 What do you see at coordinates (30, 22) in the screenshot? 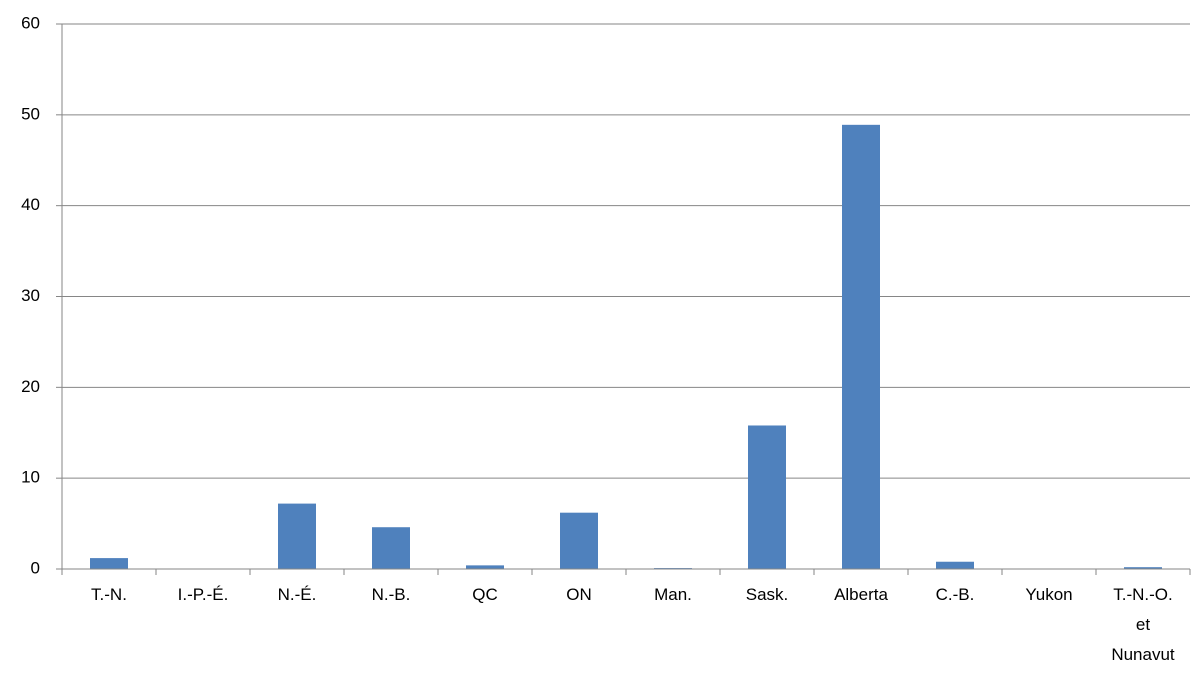
I see `y-tick-label: 60` at bounding box center [30, 22].